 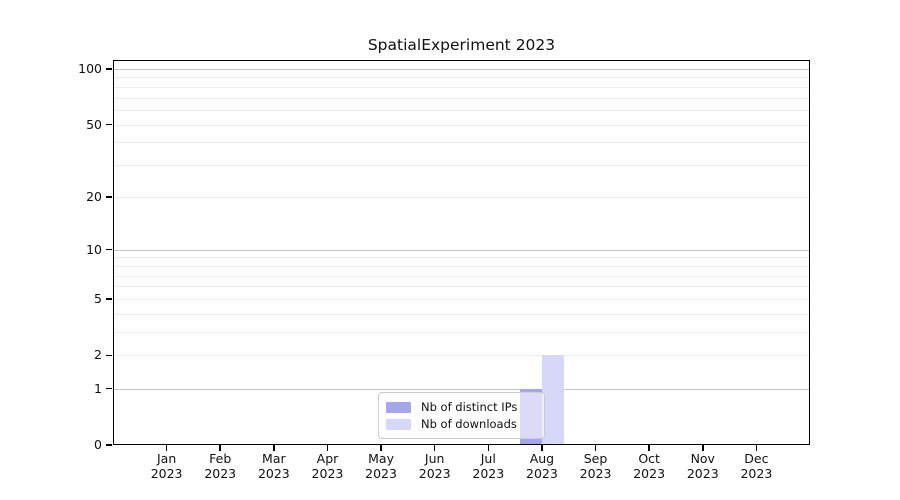 I want to click on x-tick-mark-jul, so click(x=488, y=448).